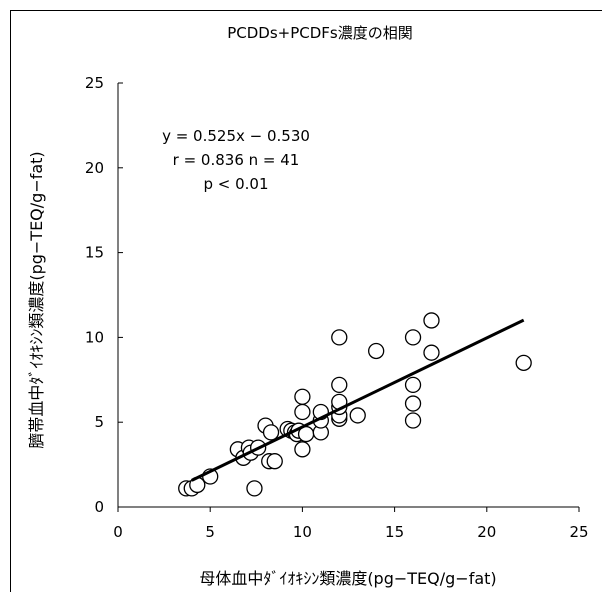  Describe the element at coordinates (350, 532) in the screenshot. I see `x-tick-labels: 0 5 10 15 20 25` at that location.